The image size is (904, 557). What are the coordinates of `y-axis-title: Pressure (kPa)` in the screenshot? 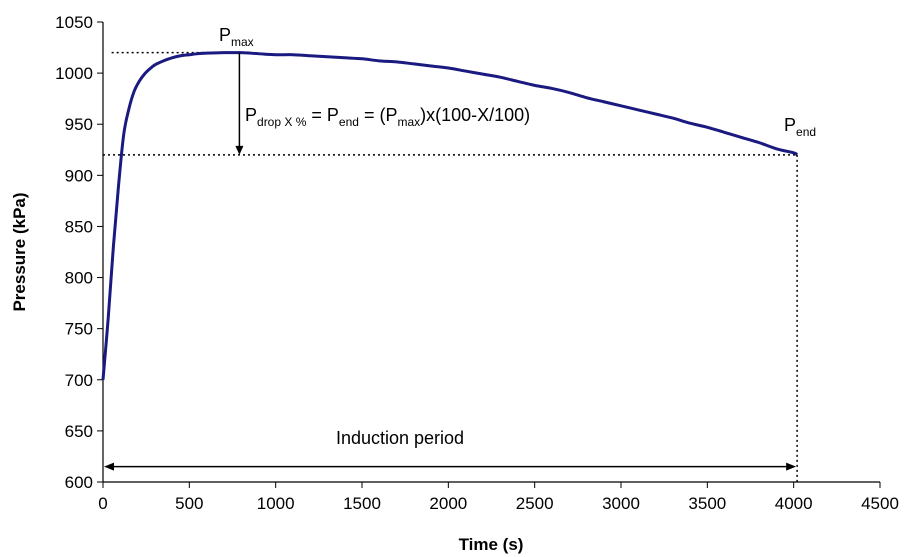 It's located at (19, 251).